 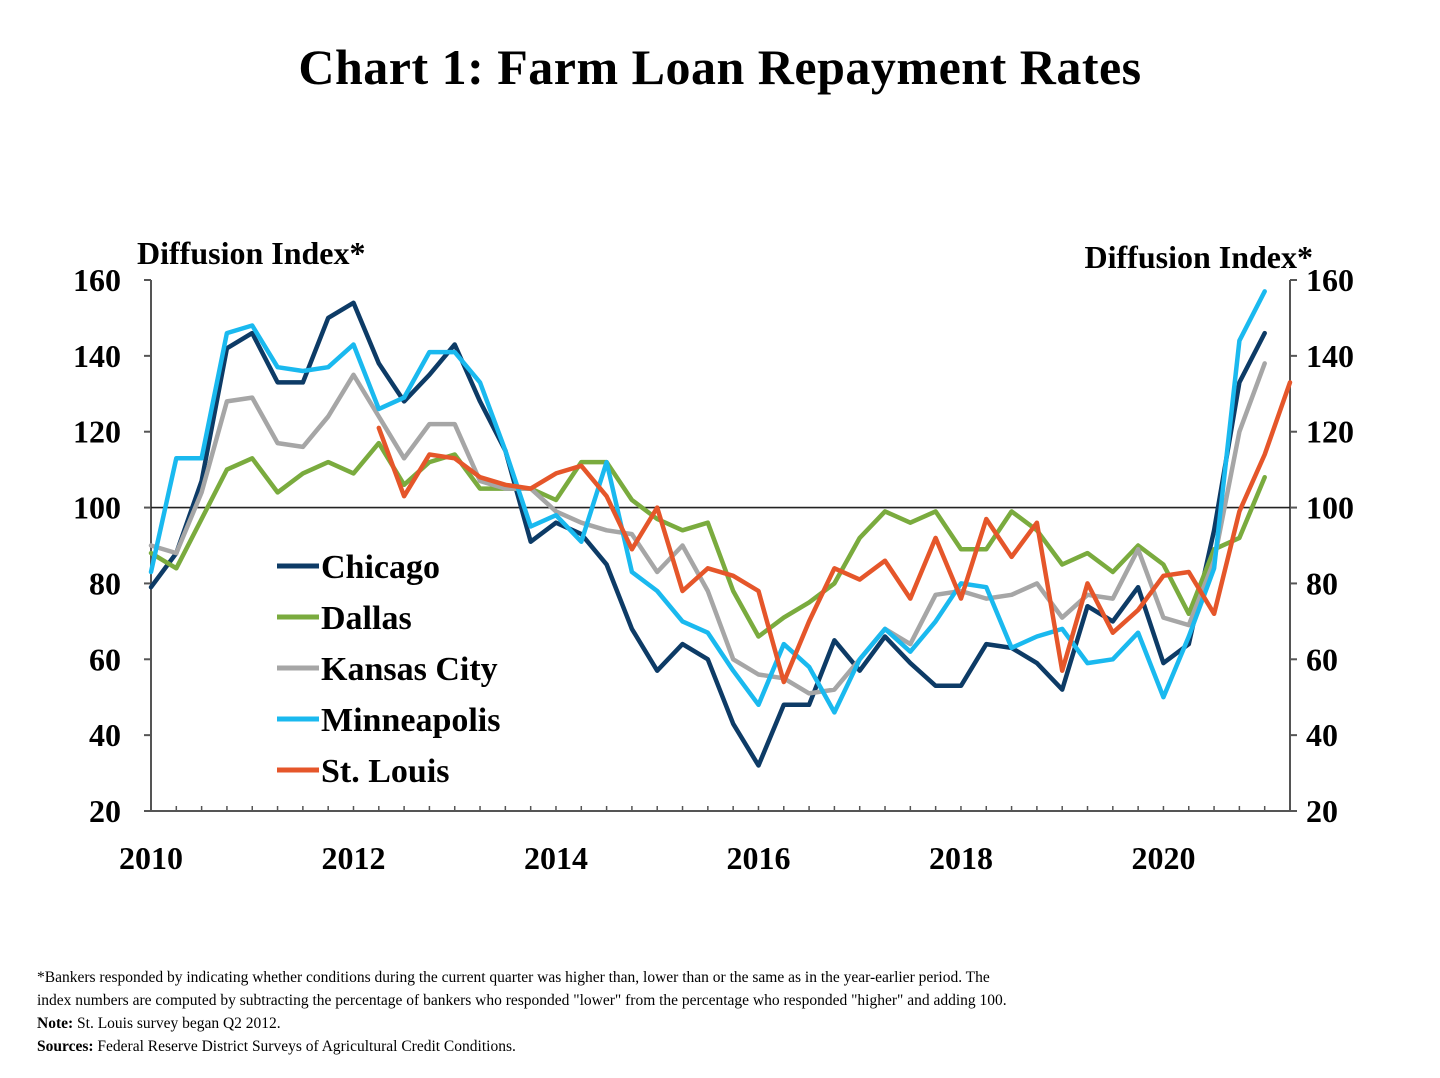 What do you see at coordinates (97, 432) in the screenshot?
I see `y-tick-label-left: 120` at bounding box center [97, 432].